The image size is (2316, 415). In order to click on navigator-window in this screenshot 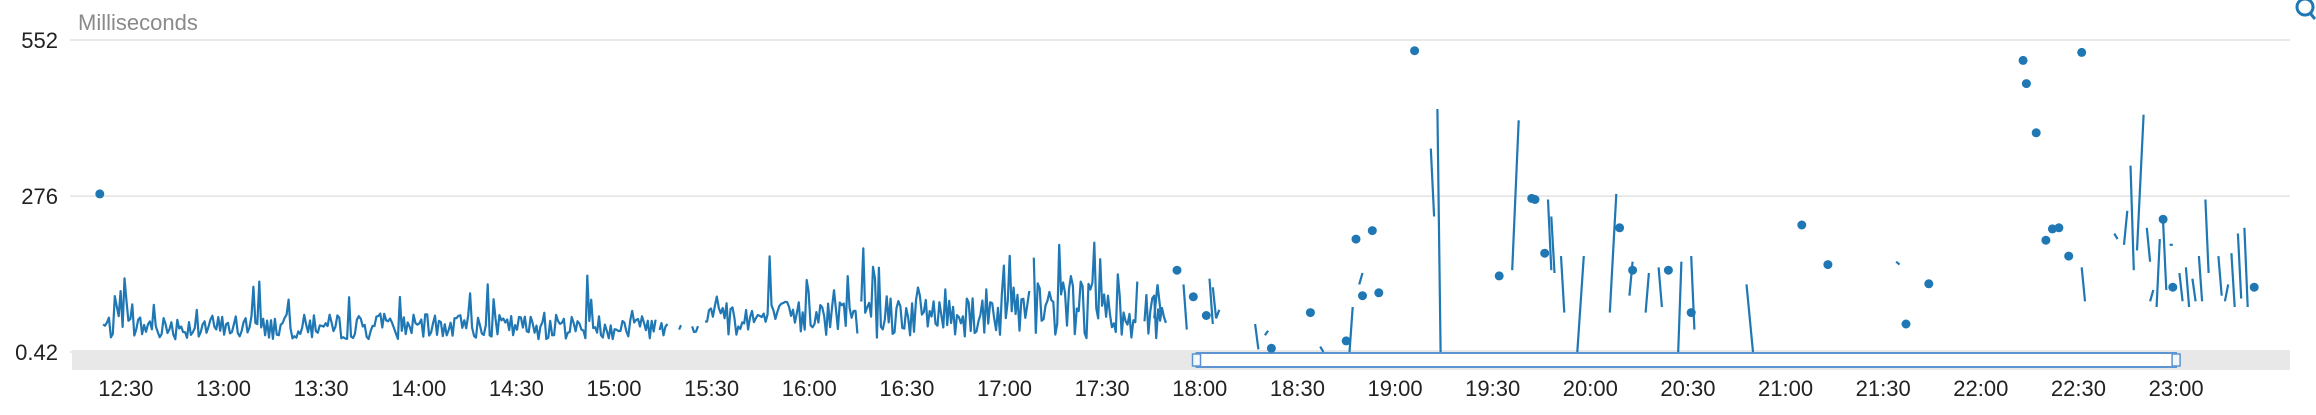, I will do `click(1686, 360)`.